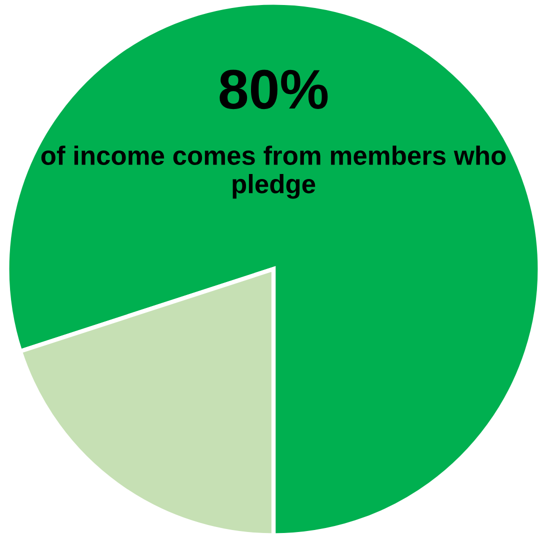 The height and width of the screenshot is (538, 547). Describe the element at coordinates (273, 172) in the screenshot. I see `text: of income comes from members who pledge` at that location.